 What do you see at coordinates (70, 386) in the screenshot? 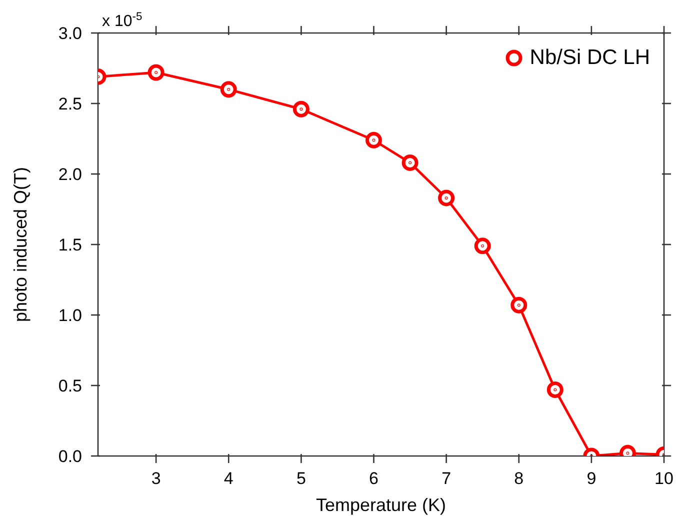
I see `y-tick-label: 0.5` at bounding box center [70, 386].